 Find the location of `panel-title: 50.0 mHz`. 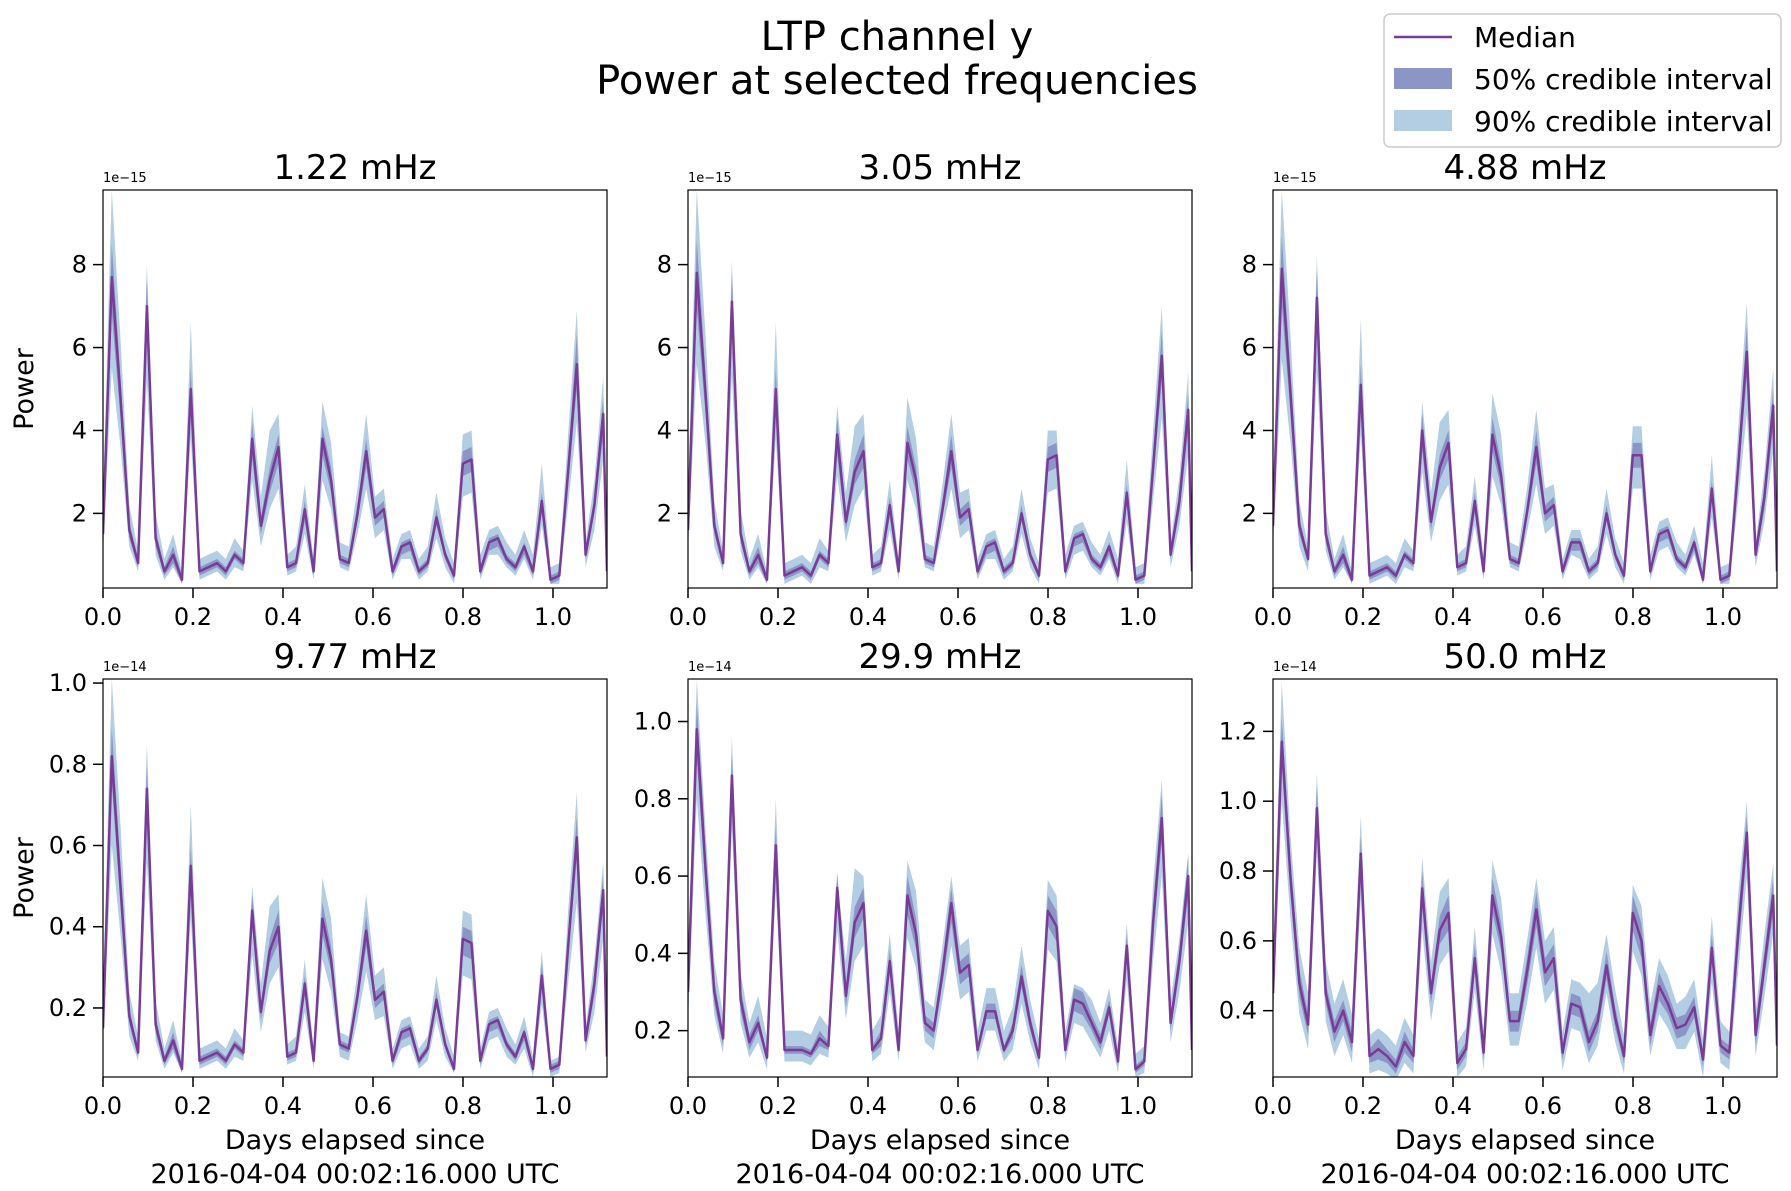

panel-title: 50.0 mHz is located at coordinates (1524, 657).